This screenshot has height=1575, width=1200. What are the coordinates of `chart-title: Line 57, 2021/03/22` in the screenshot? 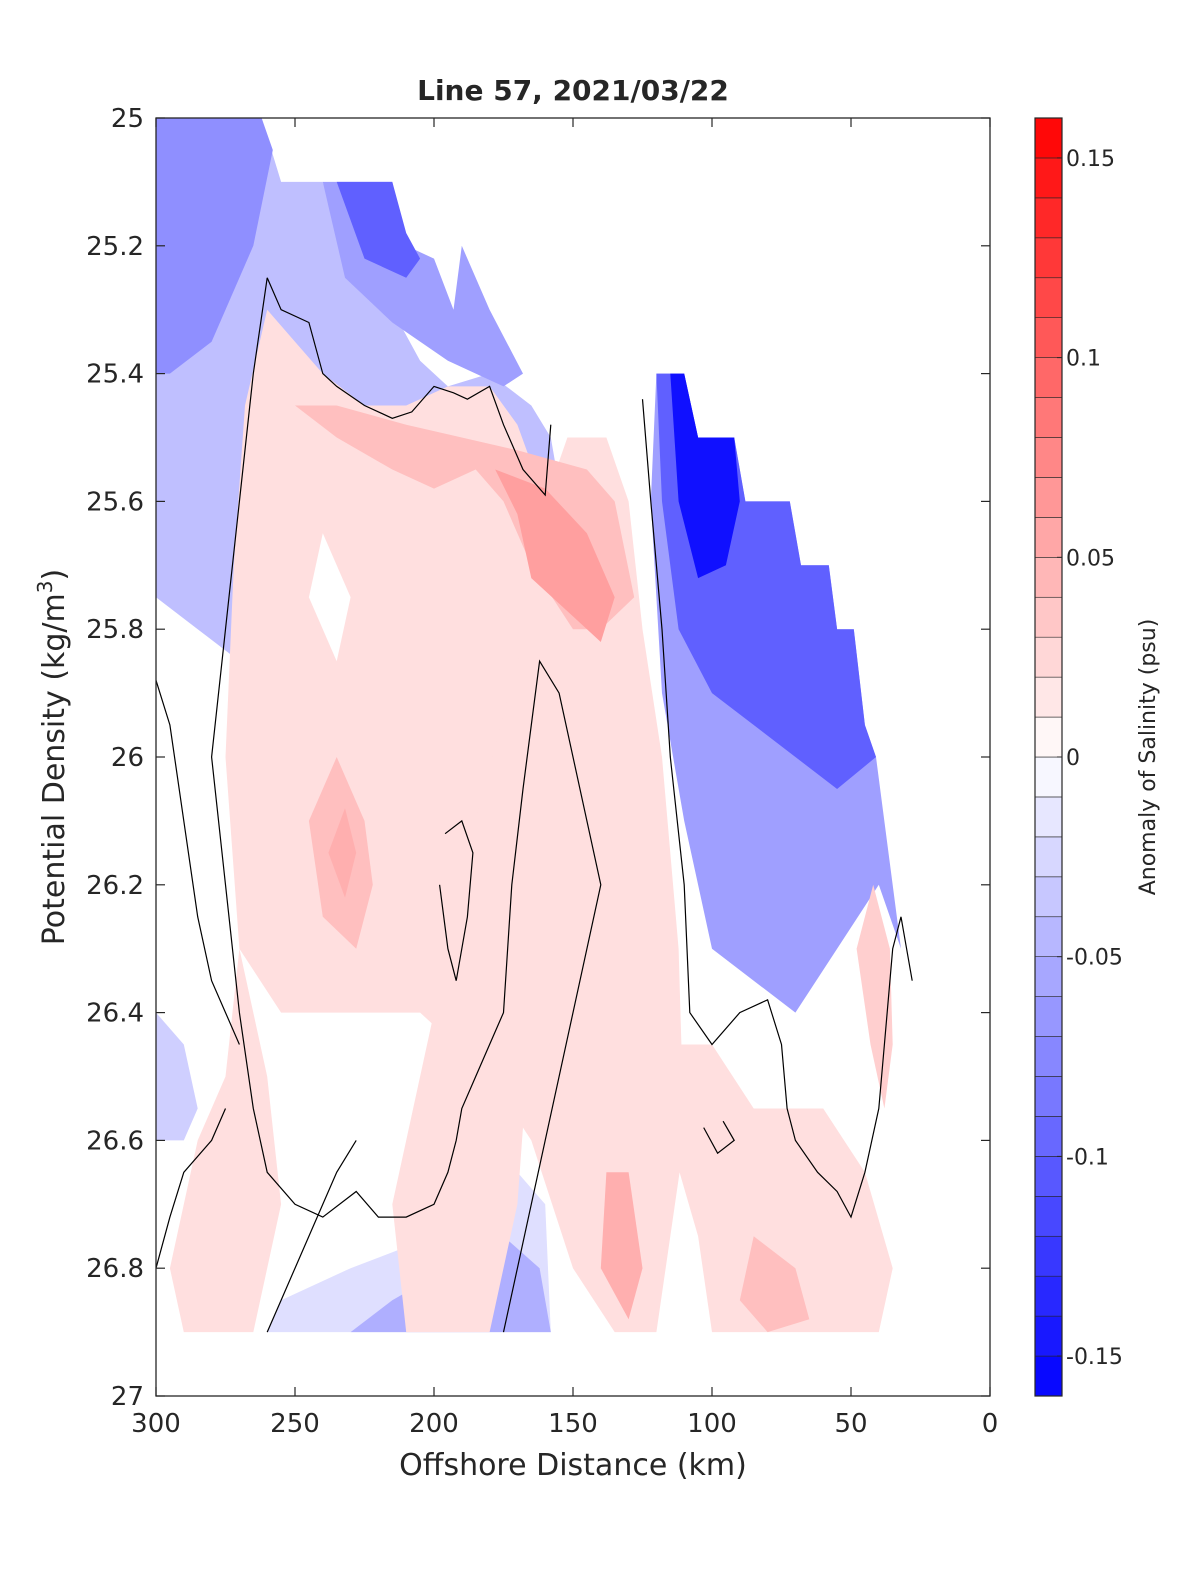 It's located at (573, 90).